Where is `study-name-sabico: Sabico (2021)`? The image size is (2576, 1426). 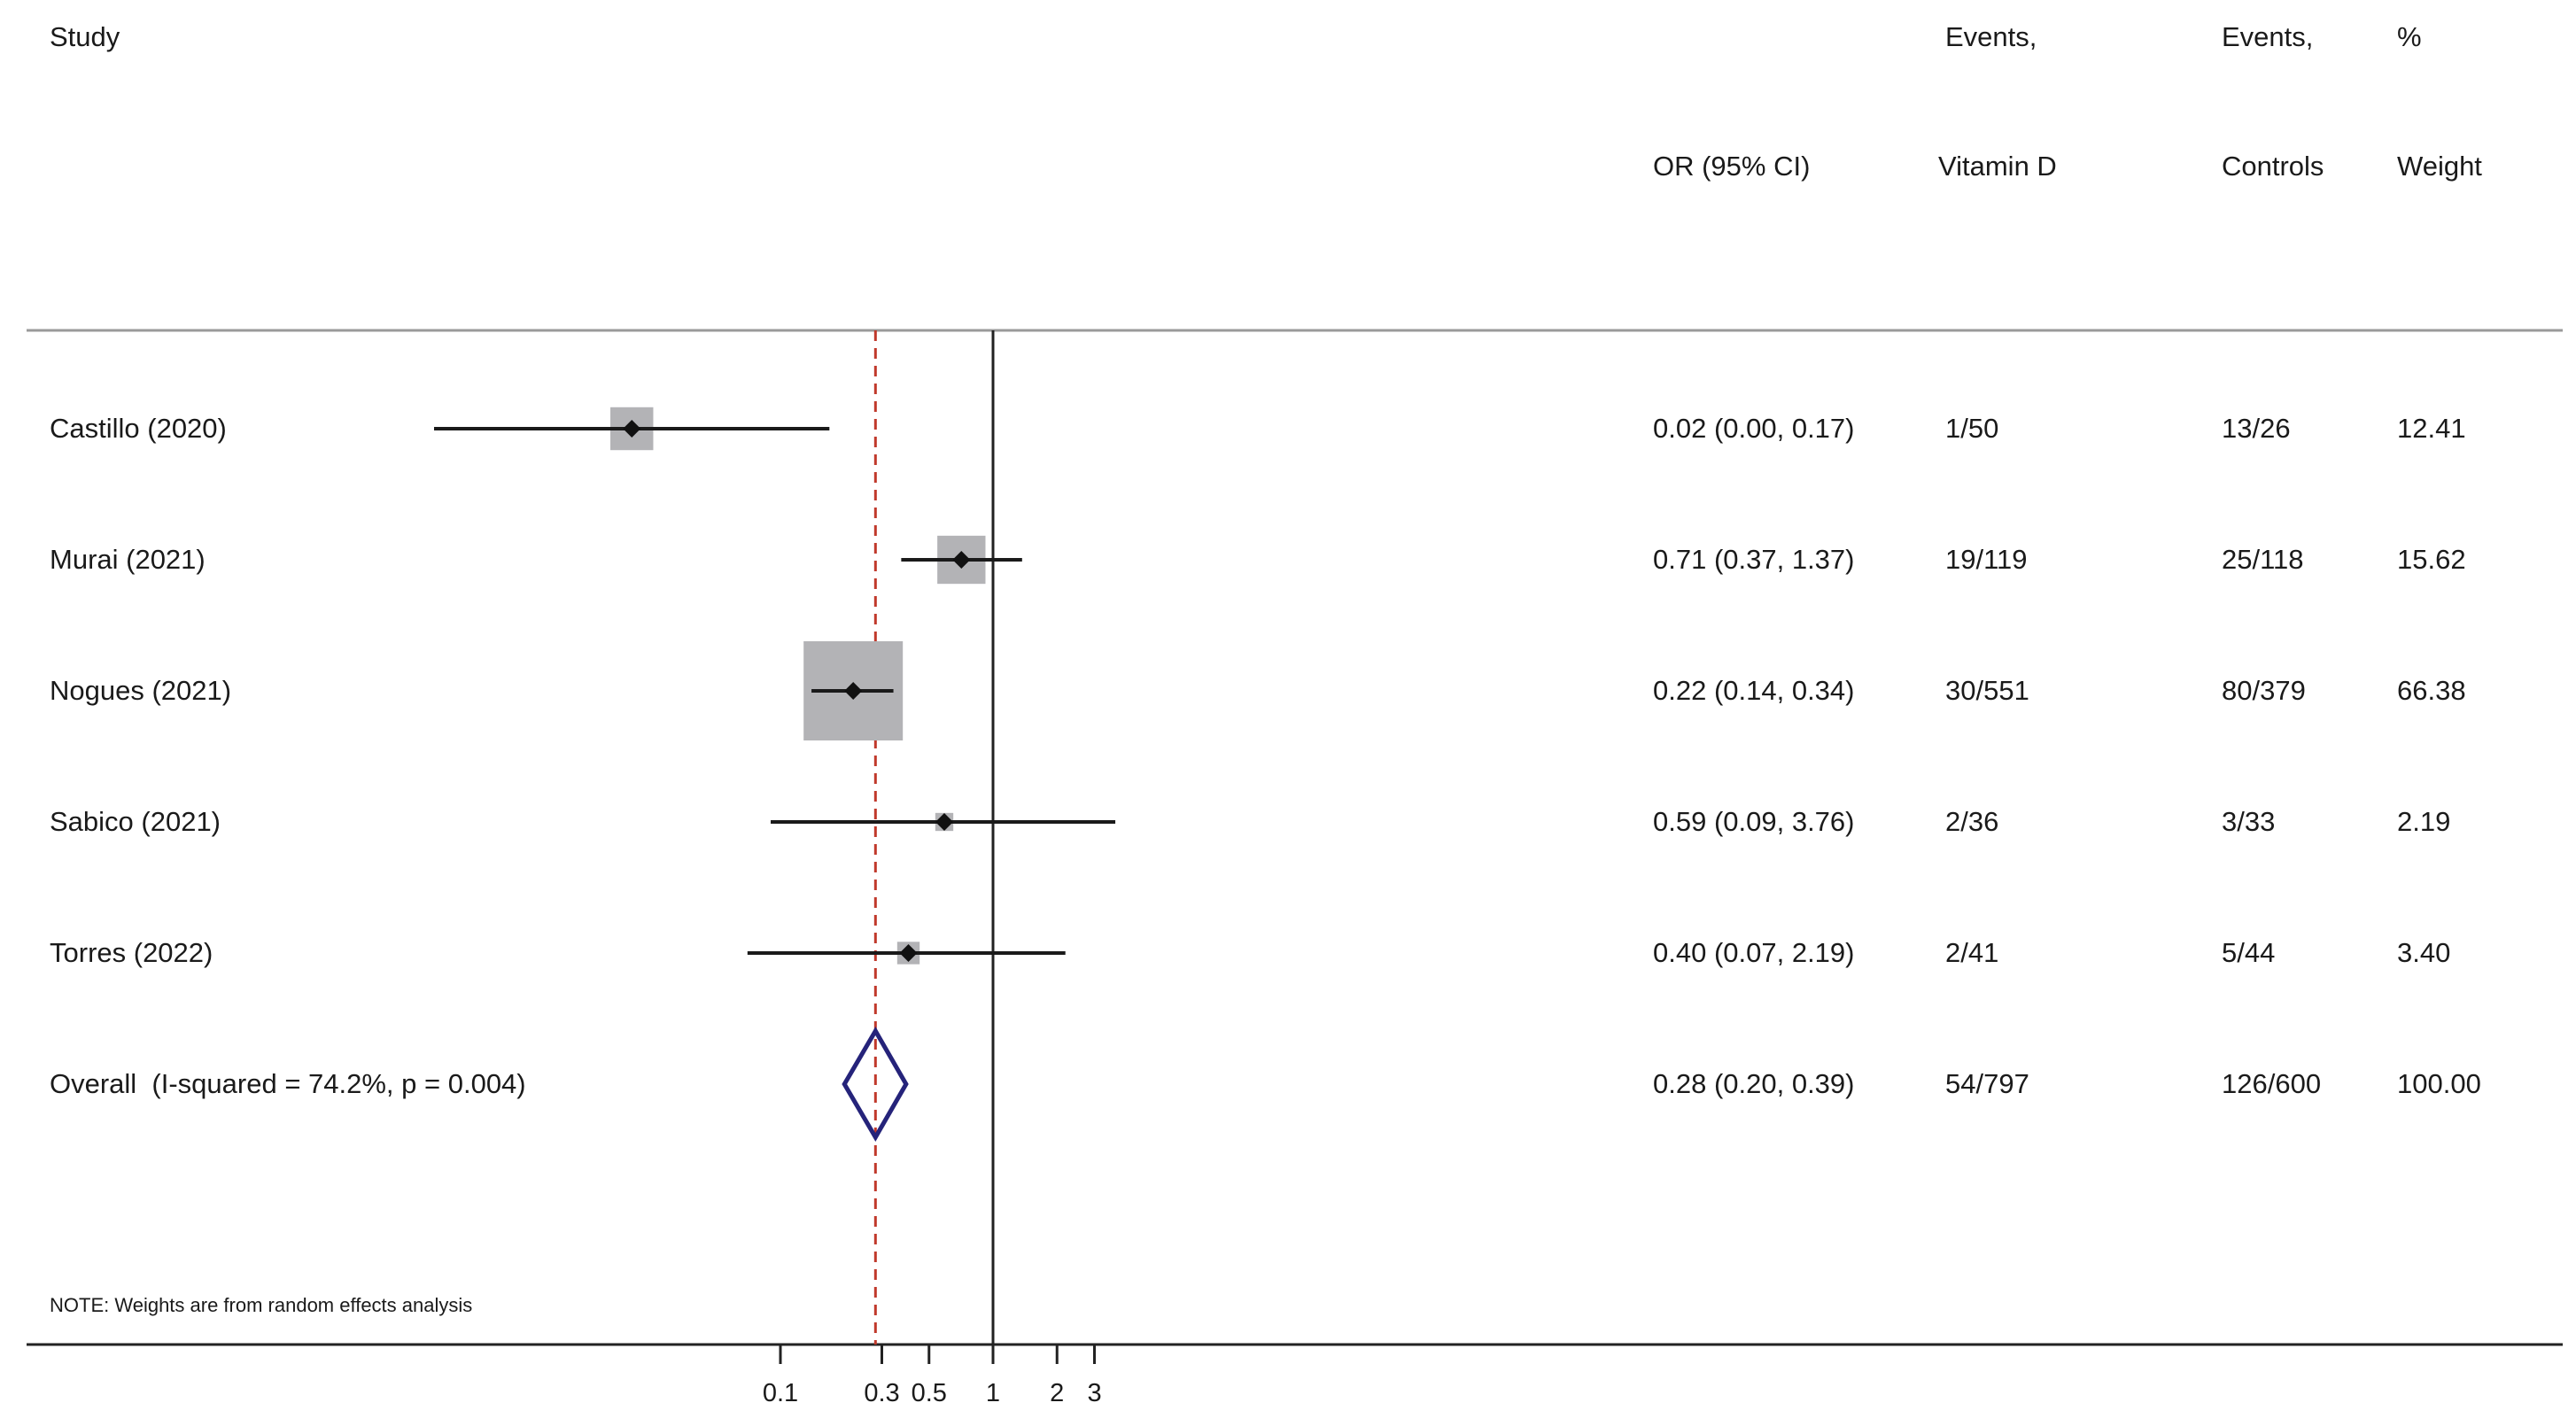
study-name-sabico: Sabico (2021) is located at coordinates (135, 822).